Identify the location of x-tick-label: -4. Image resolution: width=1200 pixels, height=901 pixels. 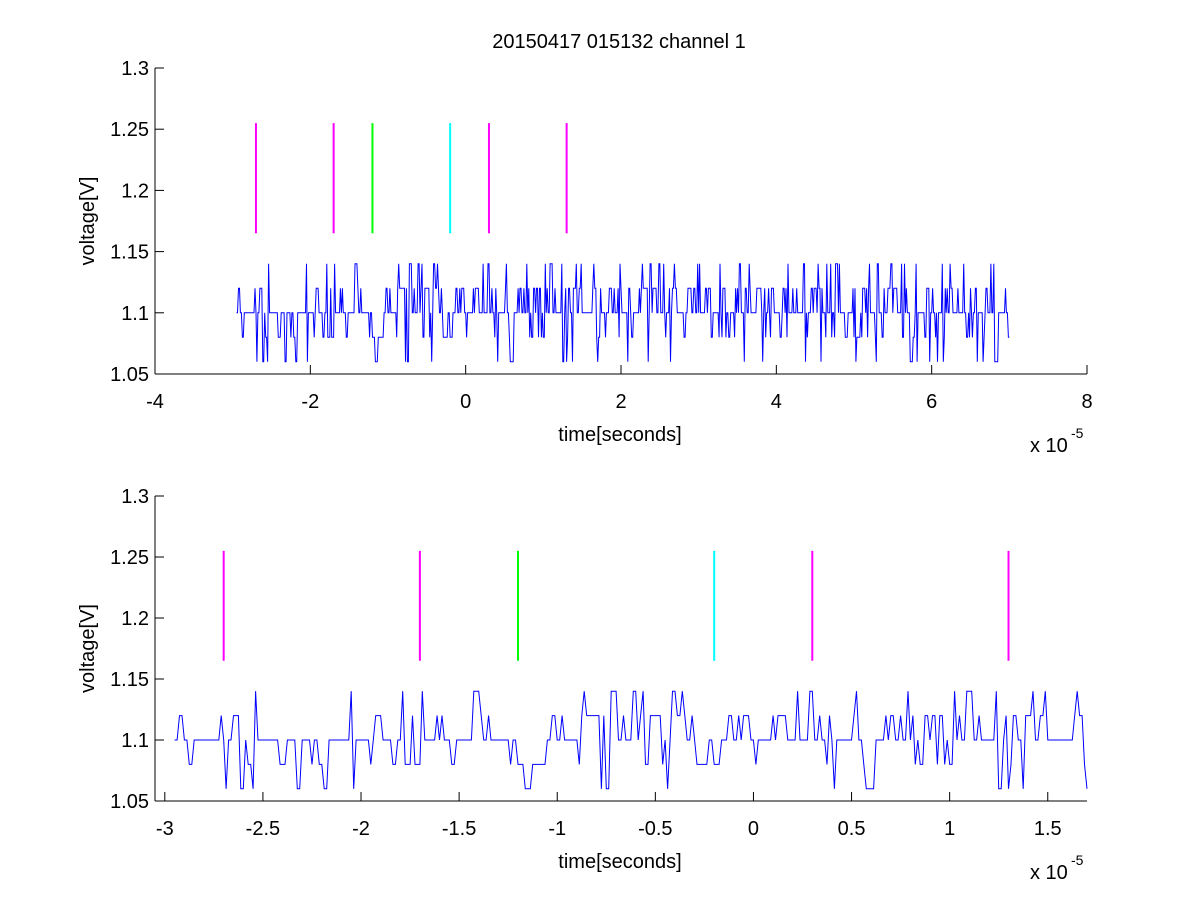
(155, 402).